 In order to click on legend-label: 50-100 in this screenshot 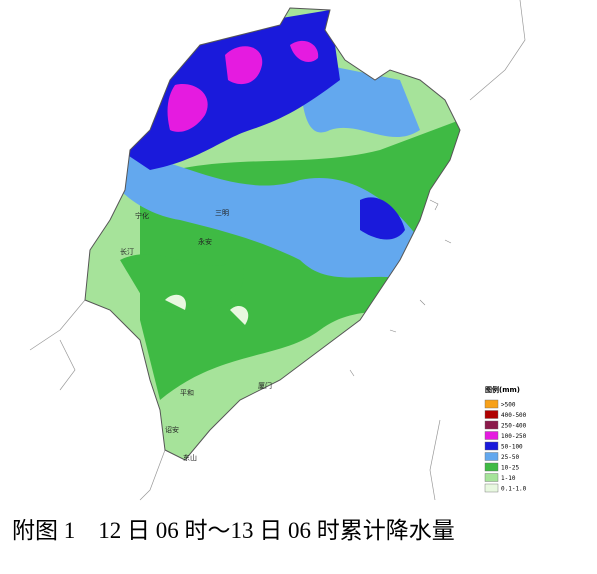, I will do `click(512, 447)`.